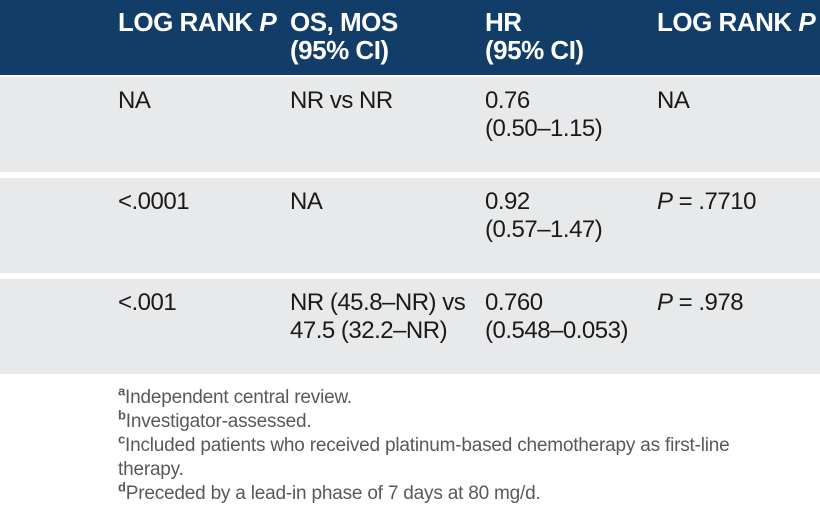 The image size is (820, 516). Describe the element at coordinates (122, 415) in the screenshot. I see `footnote-marker: b` at that location.